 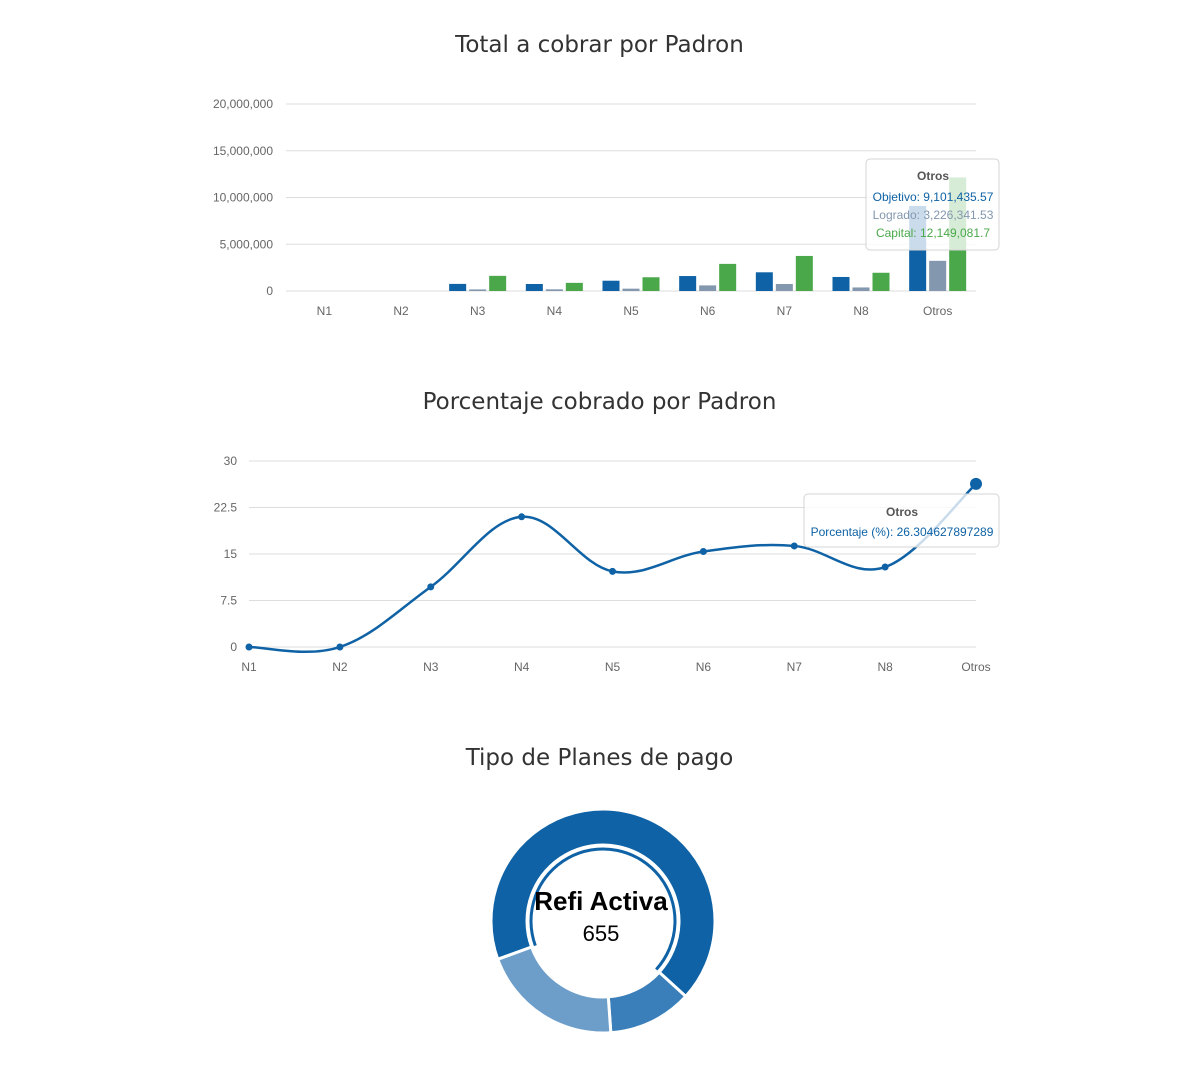 I want to click on bar-y-tick-label: 5,000,000, so click(x=247, y=244).